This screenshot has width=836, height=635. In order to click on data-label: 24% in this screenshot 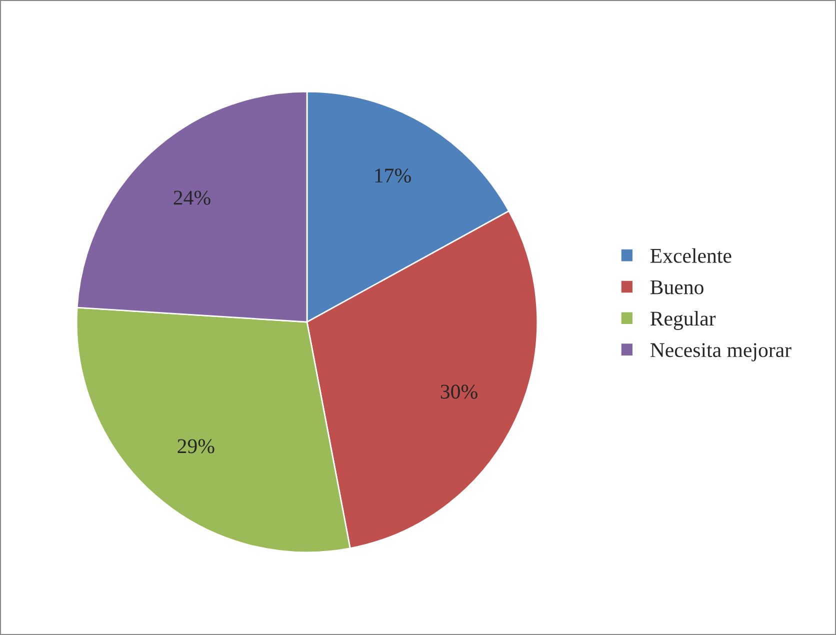, I will do `click(192, 197)`.